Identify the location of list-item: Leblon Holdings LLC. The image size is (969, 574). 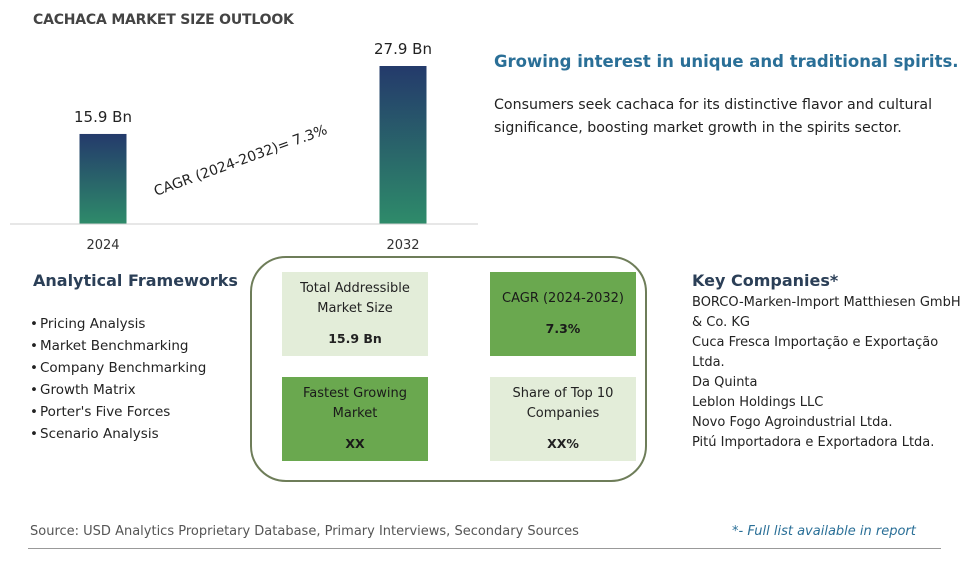
(758, 402).